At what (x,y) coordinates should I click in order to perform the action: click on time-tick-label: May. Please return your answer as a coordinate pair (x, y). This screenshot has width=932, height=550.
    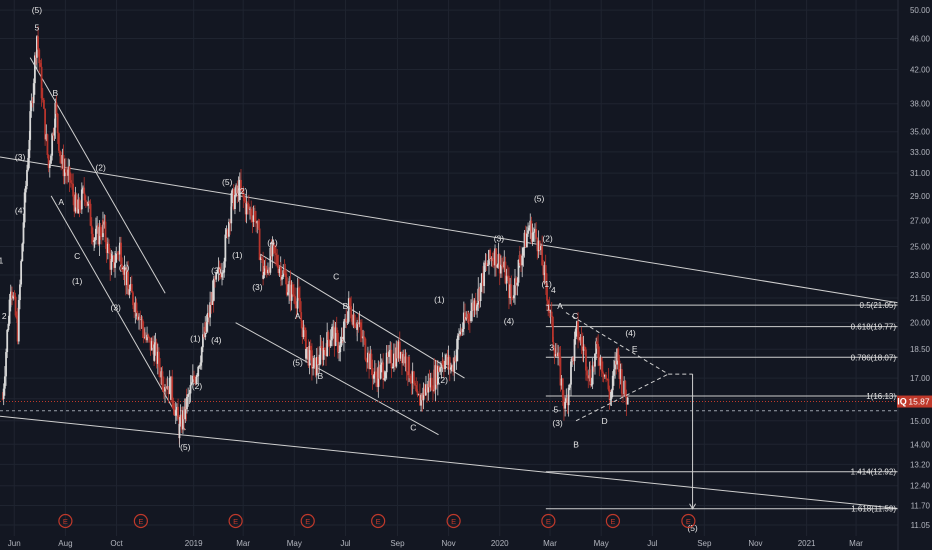
    Looking at the image, I should click on (294, 543).